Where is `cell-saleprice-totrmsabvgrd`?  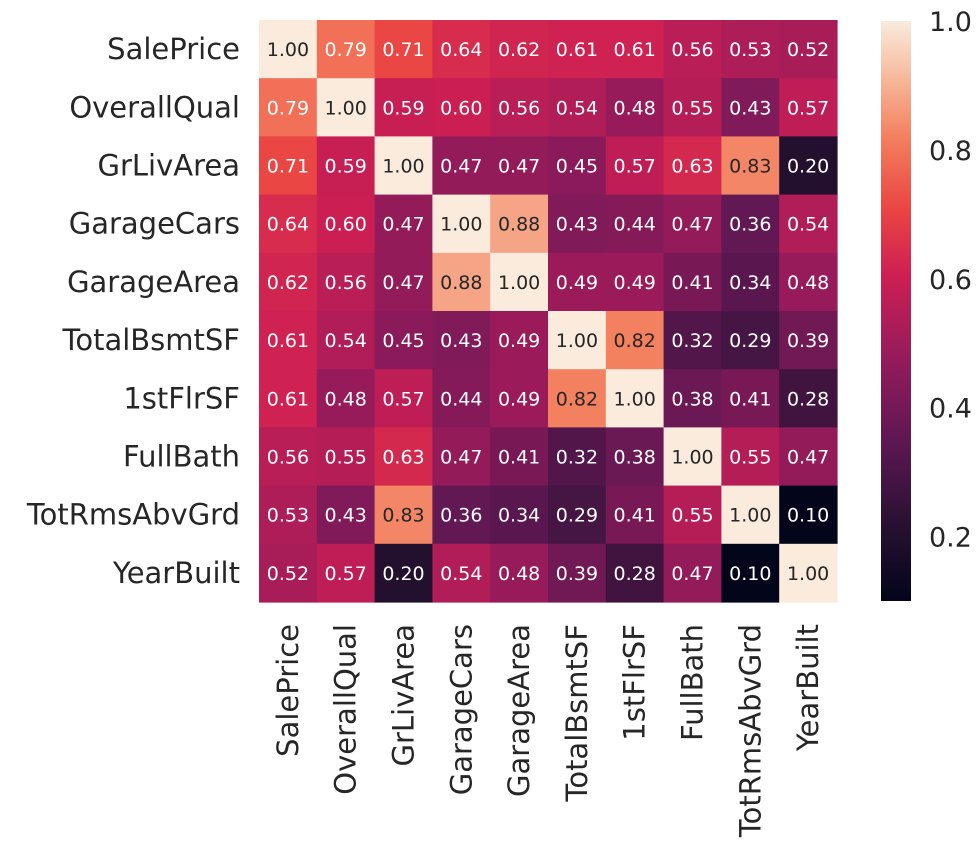
cell-saleprice-totrmsabvgrd is located at coordinates (750, 49).